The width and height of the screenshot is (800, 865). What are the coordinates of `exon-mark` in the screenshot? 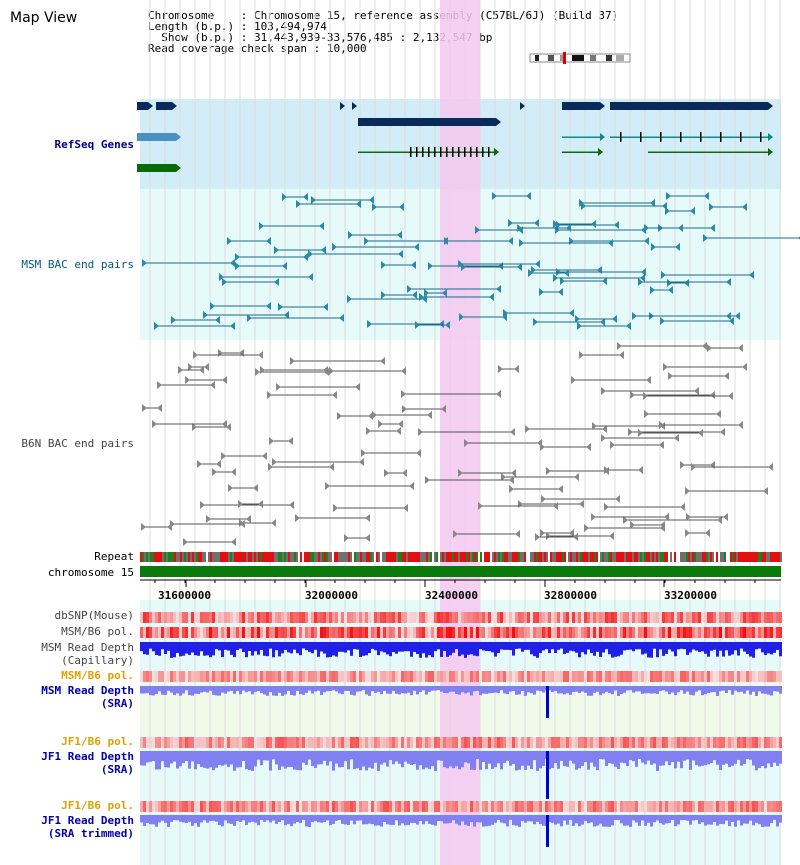 It's located at (429, 152).